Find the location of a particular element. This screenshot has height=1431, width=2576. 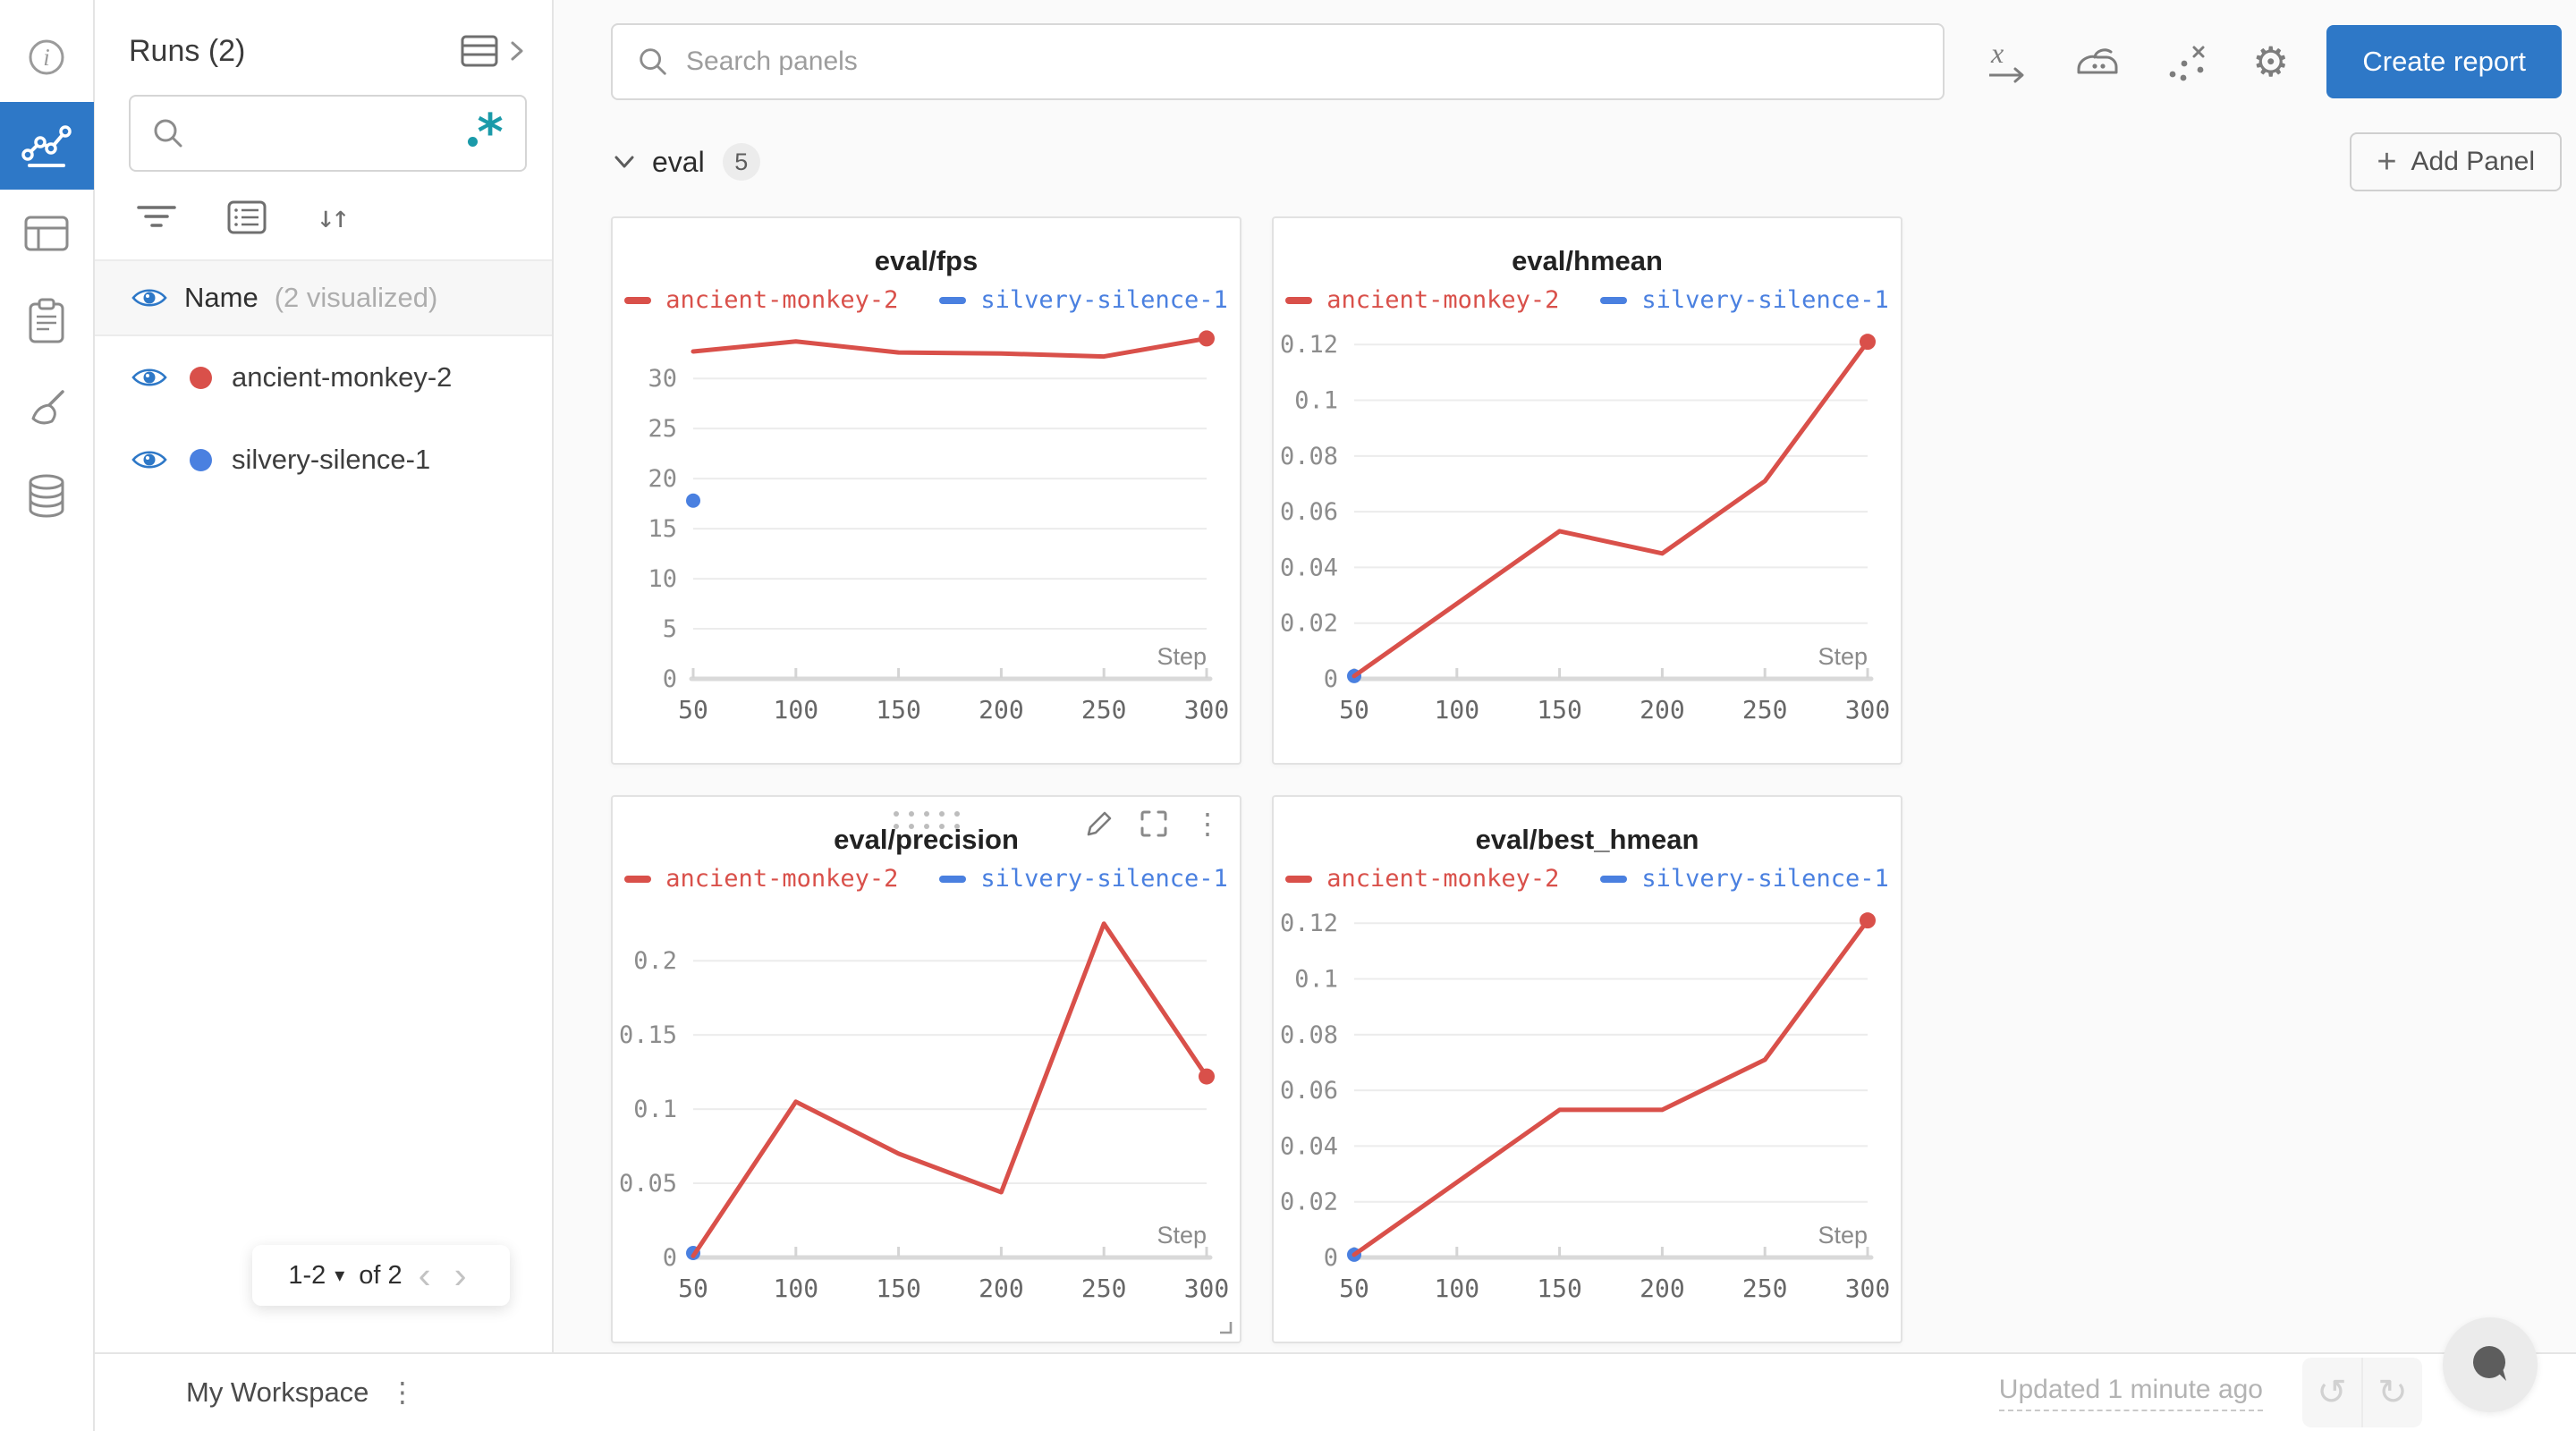

chart-plot: 0 0.05 0.1 0.15 0.2 50 100 150 200 250 300 Step is located at coordinates (924, 1112).